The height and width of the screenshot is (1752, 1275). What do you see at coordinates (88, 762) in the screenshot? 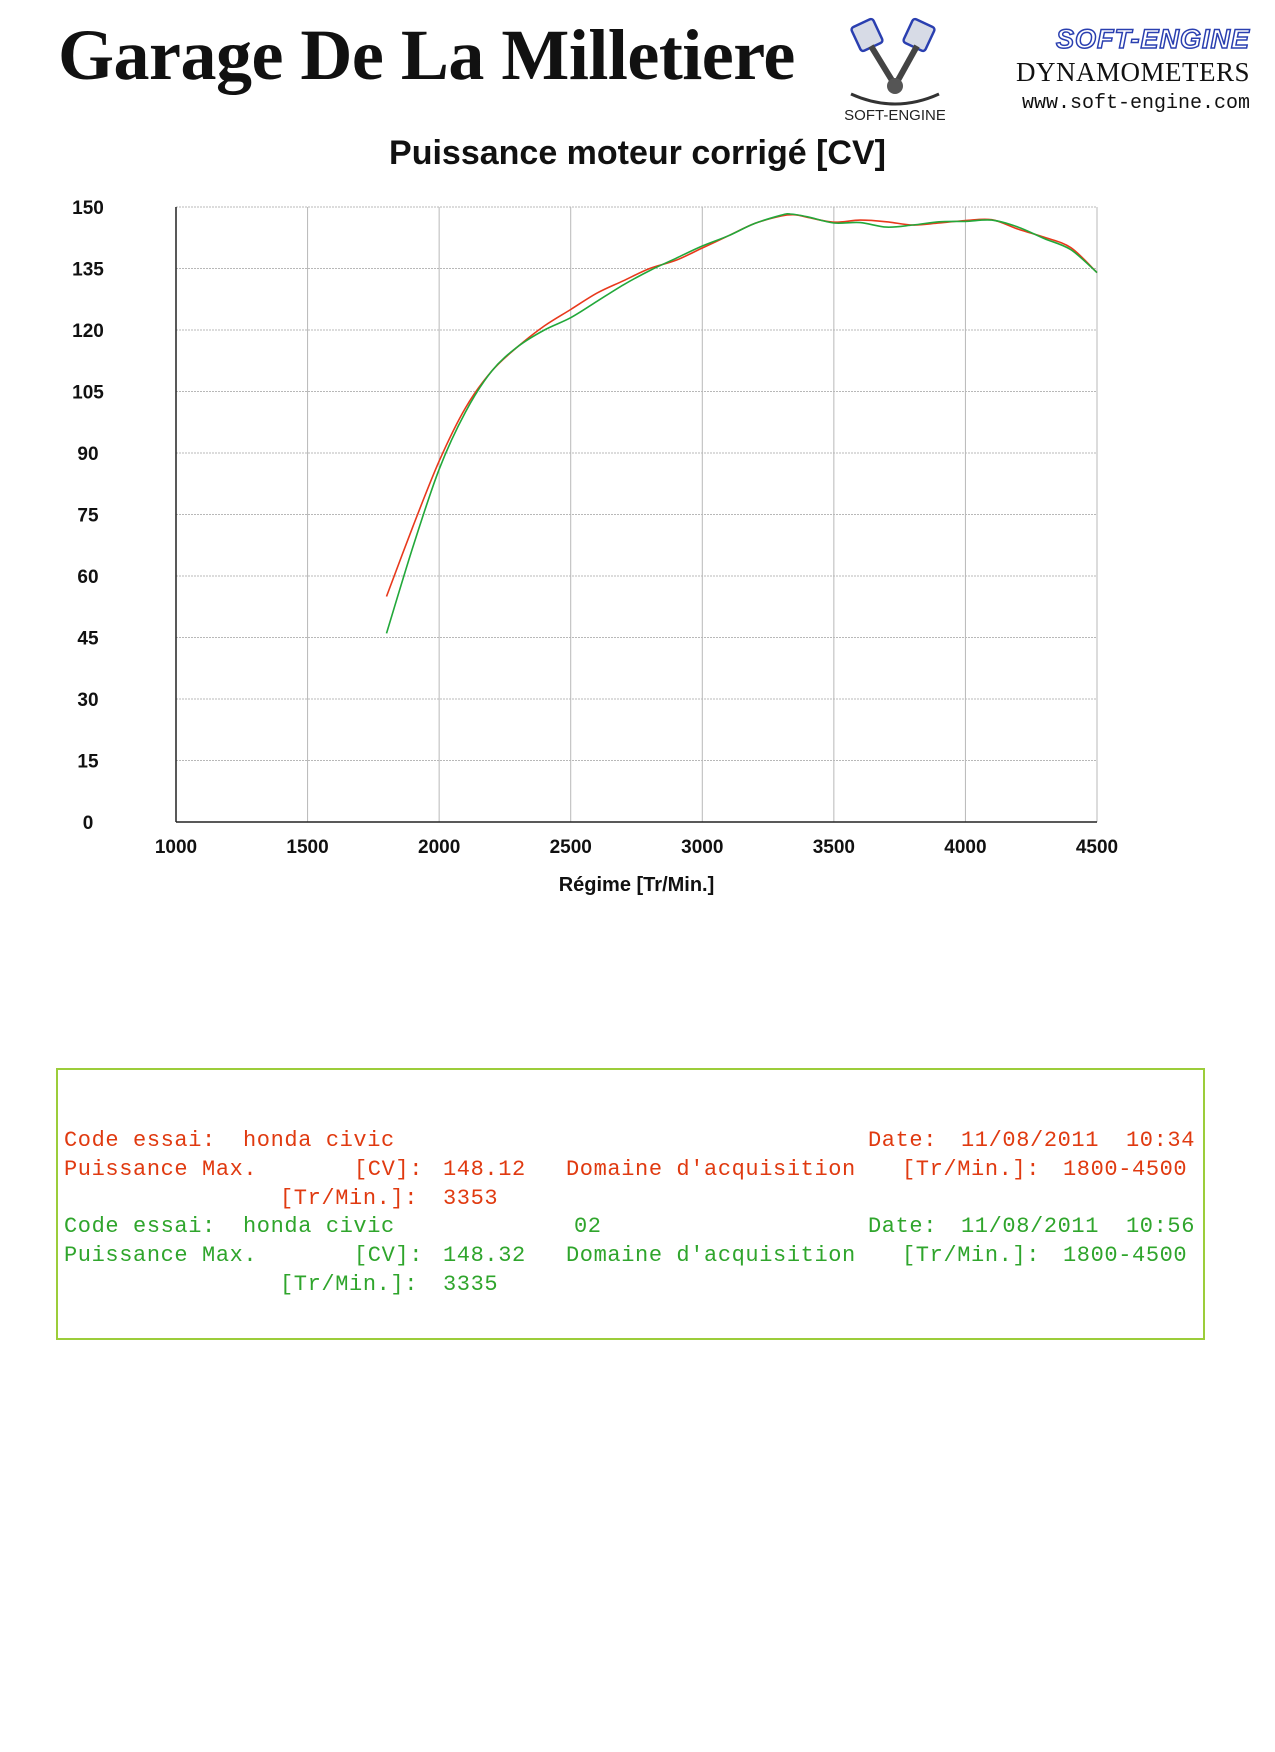
I see `y-tick-label: 15` at bounding box center [88, 762].